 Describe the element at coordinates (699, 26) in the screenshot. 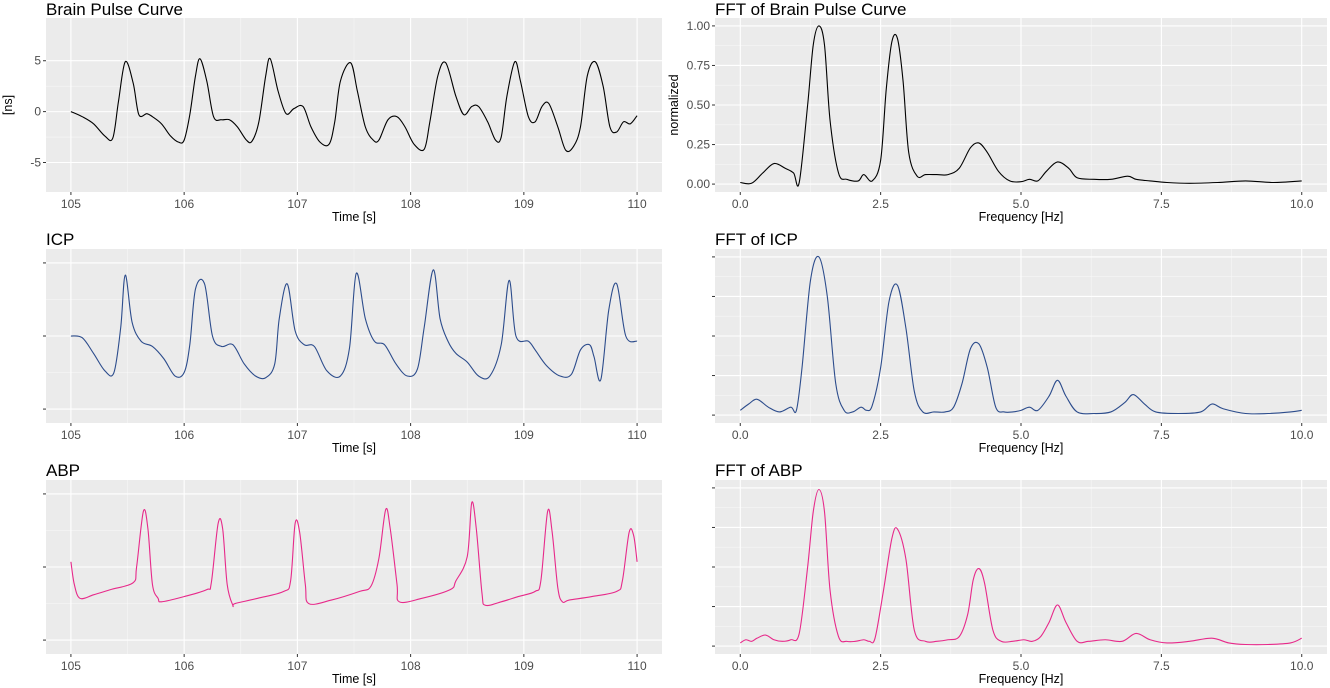

I see `y-tick-label: 1.00` at that location.